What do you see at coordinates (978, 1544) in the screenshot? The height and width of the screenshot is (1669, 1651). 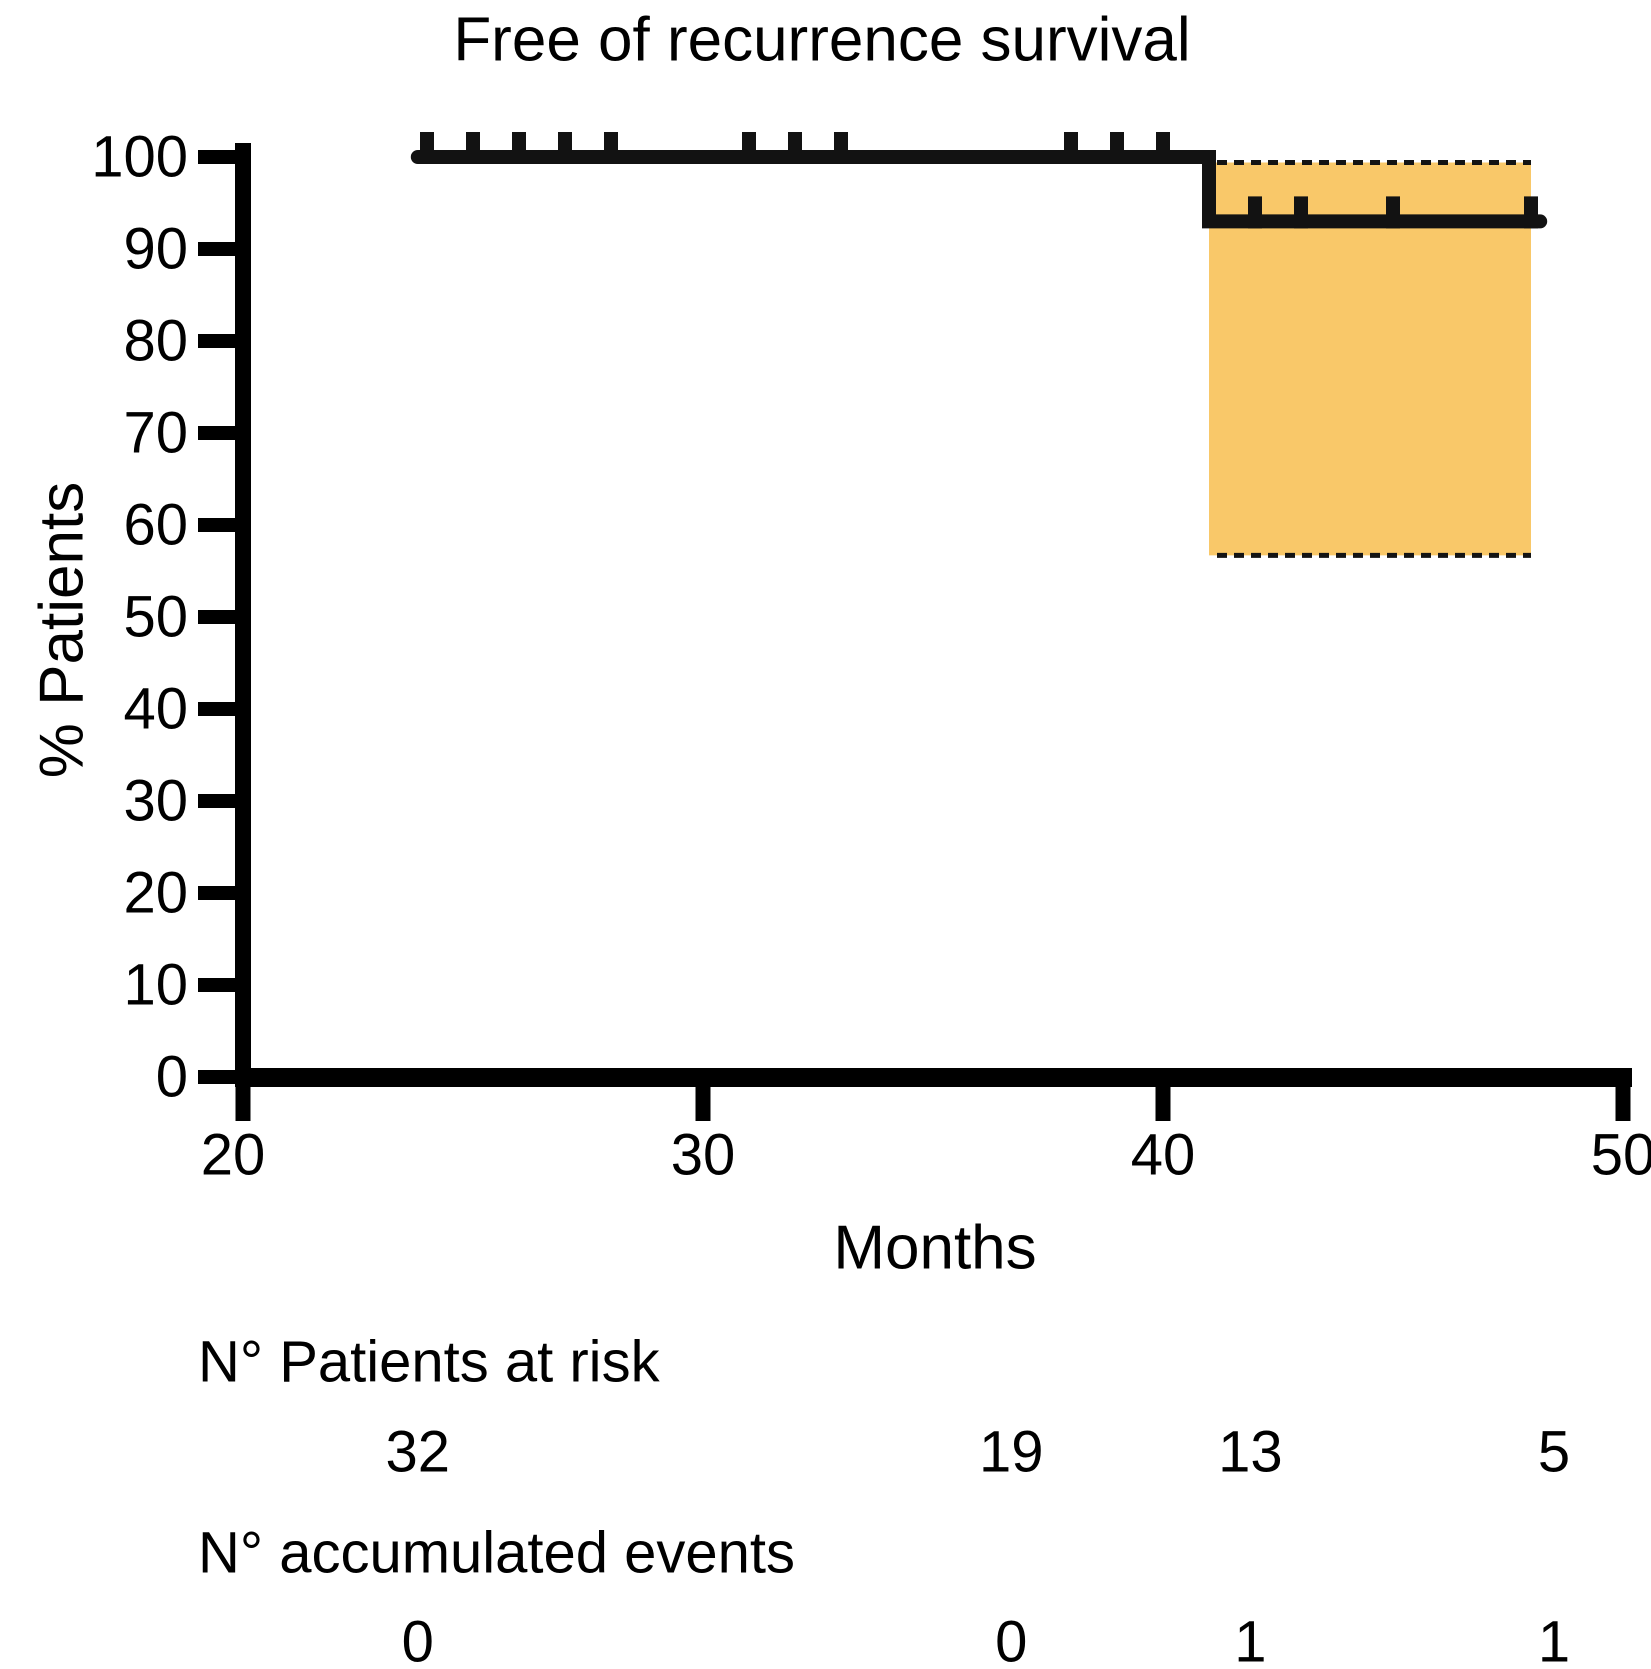 I see `risk-table-values-group: 32 0 19 0 13 1 5 1` at bounding box center [978, 1544].